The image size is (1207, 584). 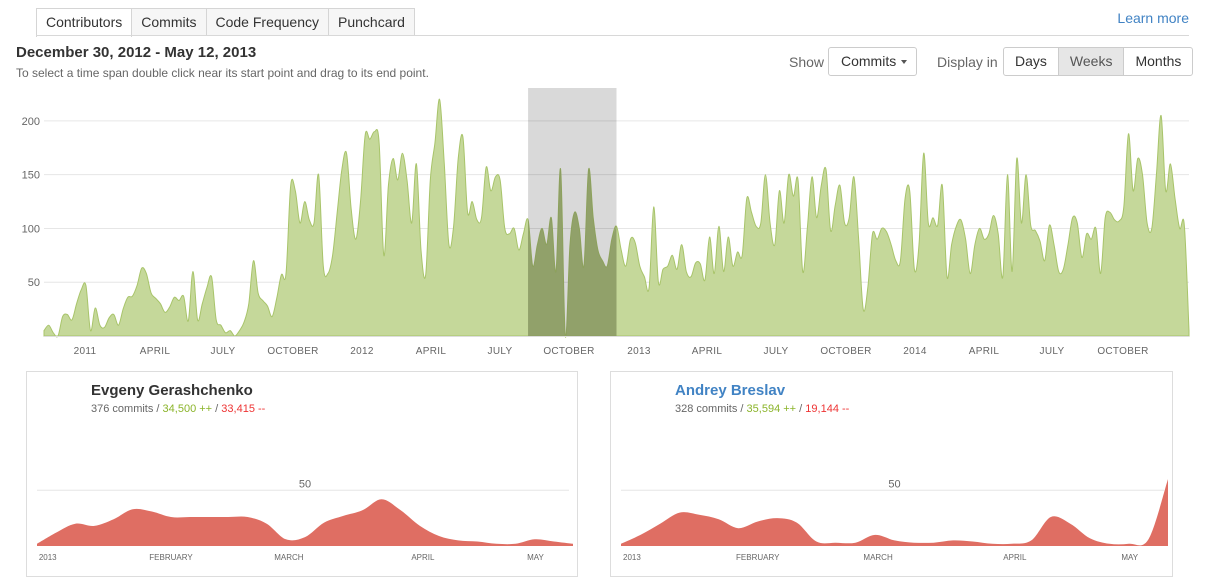 I want to click on x-tick-label: 2014, so click(x=915, y=351).